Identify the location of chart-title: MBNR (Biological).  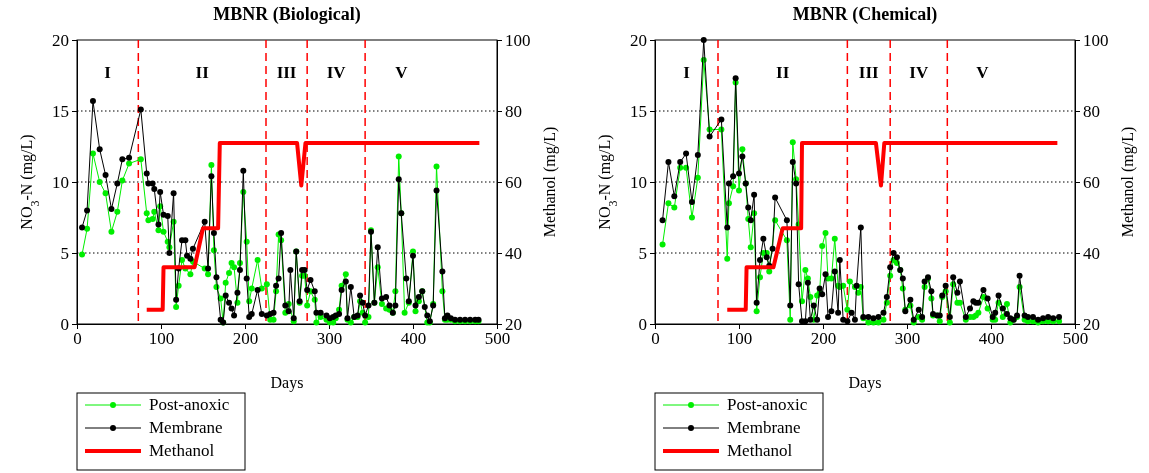
(287, 14).